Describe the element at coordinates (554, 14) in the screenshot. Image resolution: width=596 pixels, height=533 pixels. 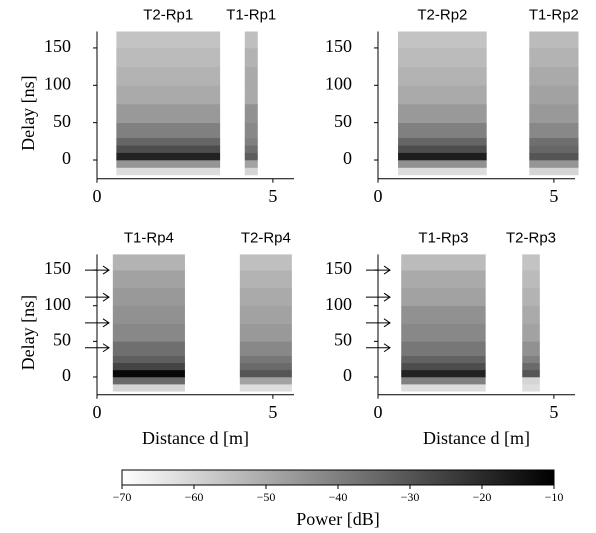
I see `region-label: T1-Rp2` at that location.